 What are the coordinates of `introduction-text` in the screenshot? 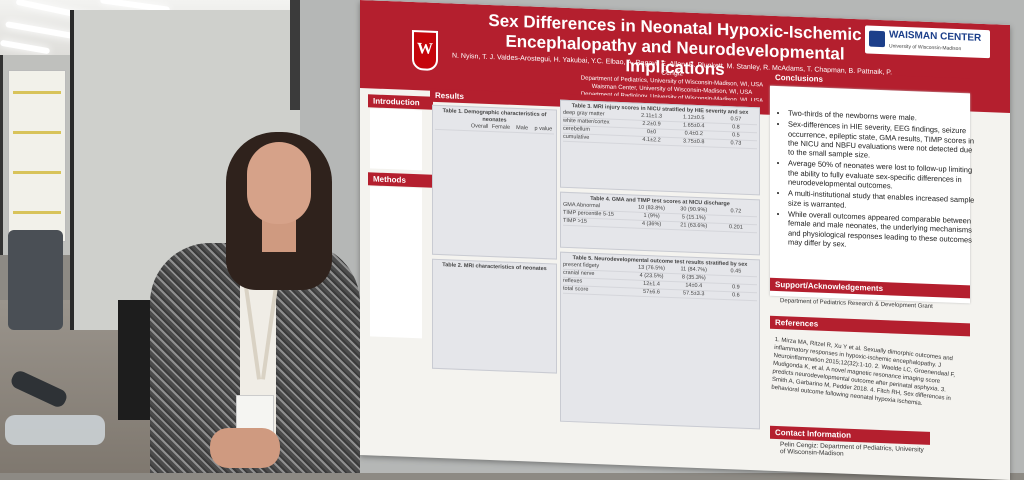 It's located at (396, 139).